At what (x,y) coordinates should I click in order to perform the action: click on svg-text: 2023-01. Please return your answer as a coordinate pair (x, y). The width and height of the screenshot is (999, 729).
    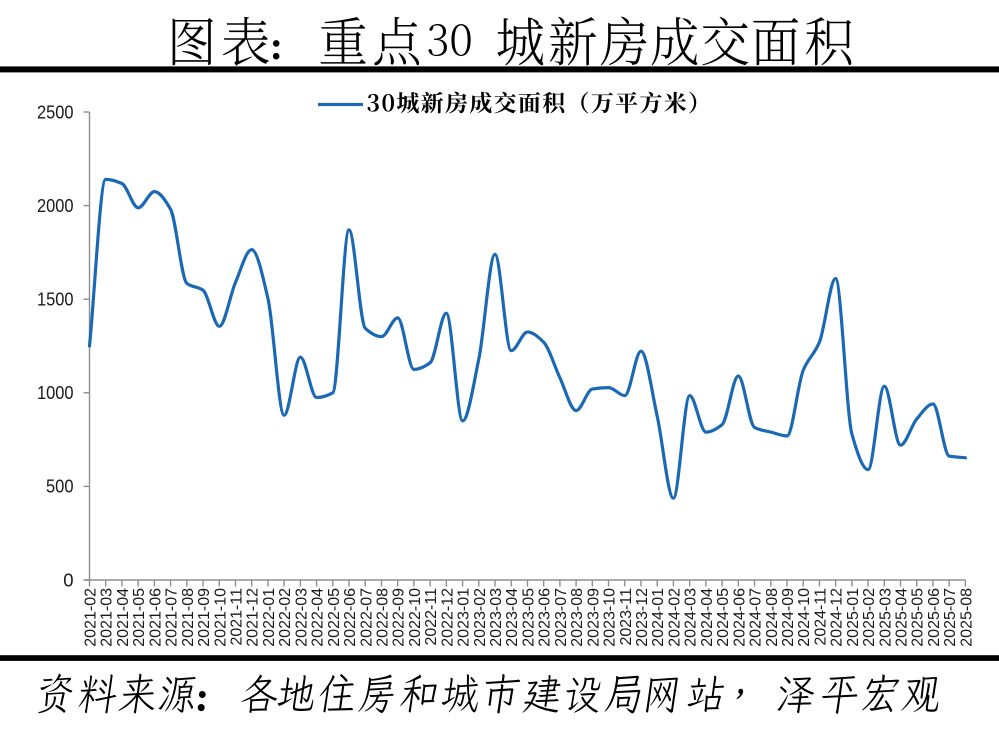
    Looking at the image, I should click on (464, 617).